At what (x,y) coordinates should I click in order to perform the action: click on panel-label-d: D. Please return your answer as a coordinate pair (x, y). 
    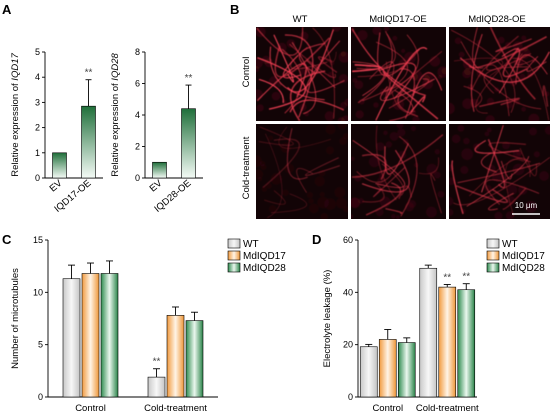
    Looking at the image, I should click on (316, 239).